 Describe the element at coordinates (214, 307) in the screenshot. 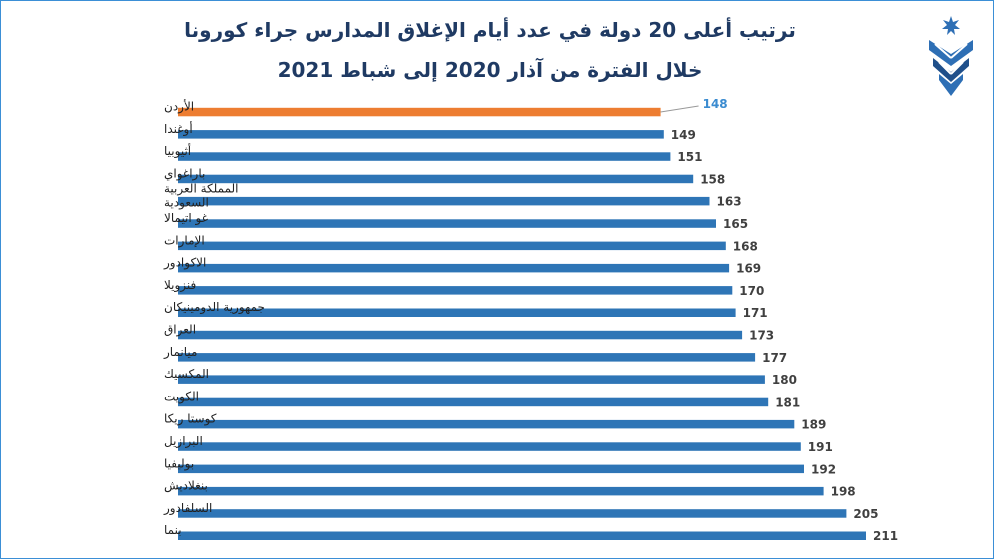

I see `category-label: جمهورية الدومينيكان` at that location.